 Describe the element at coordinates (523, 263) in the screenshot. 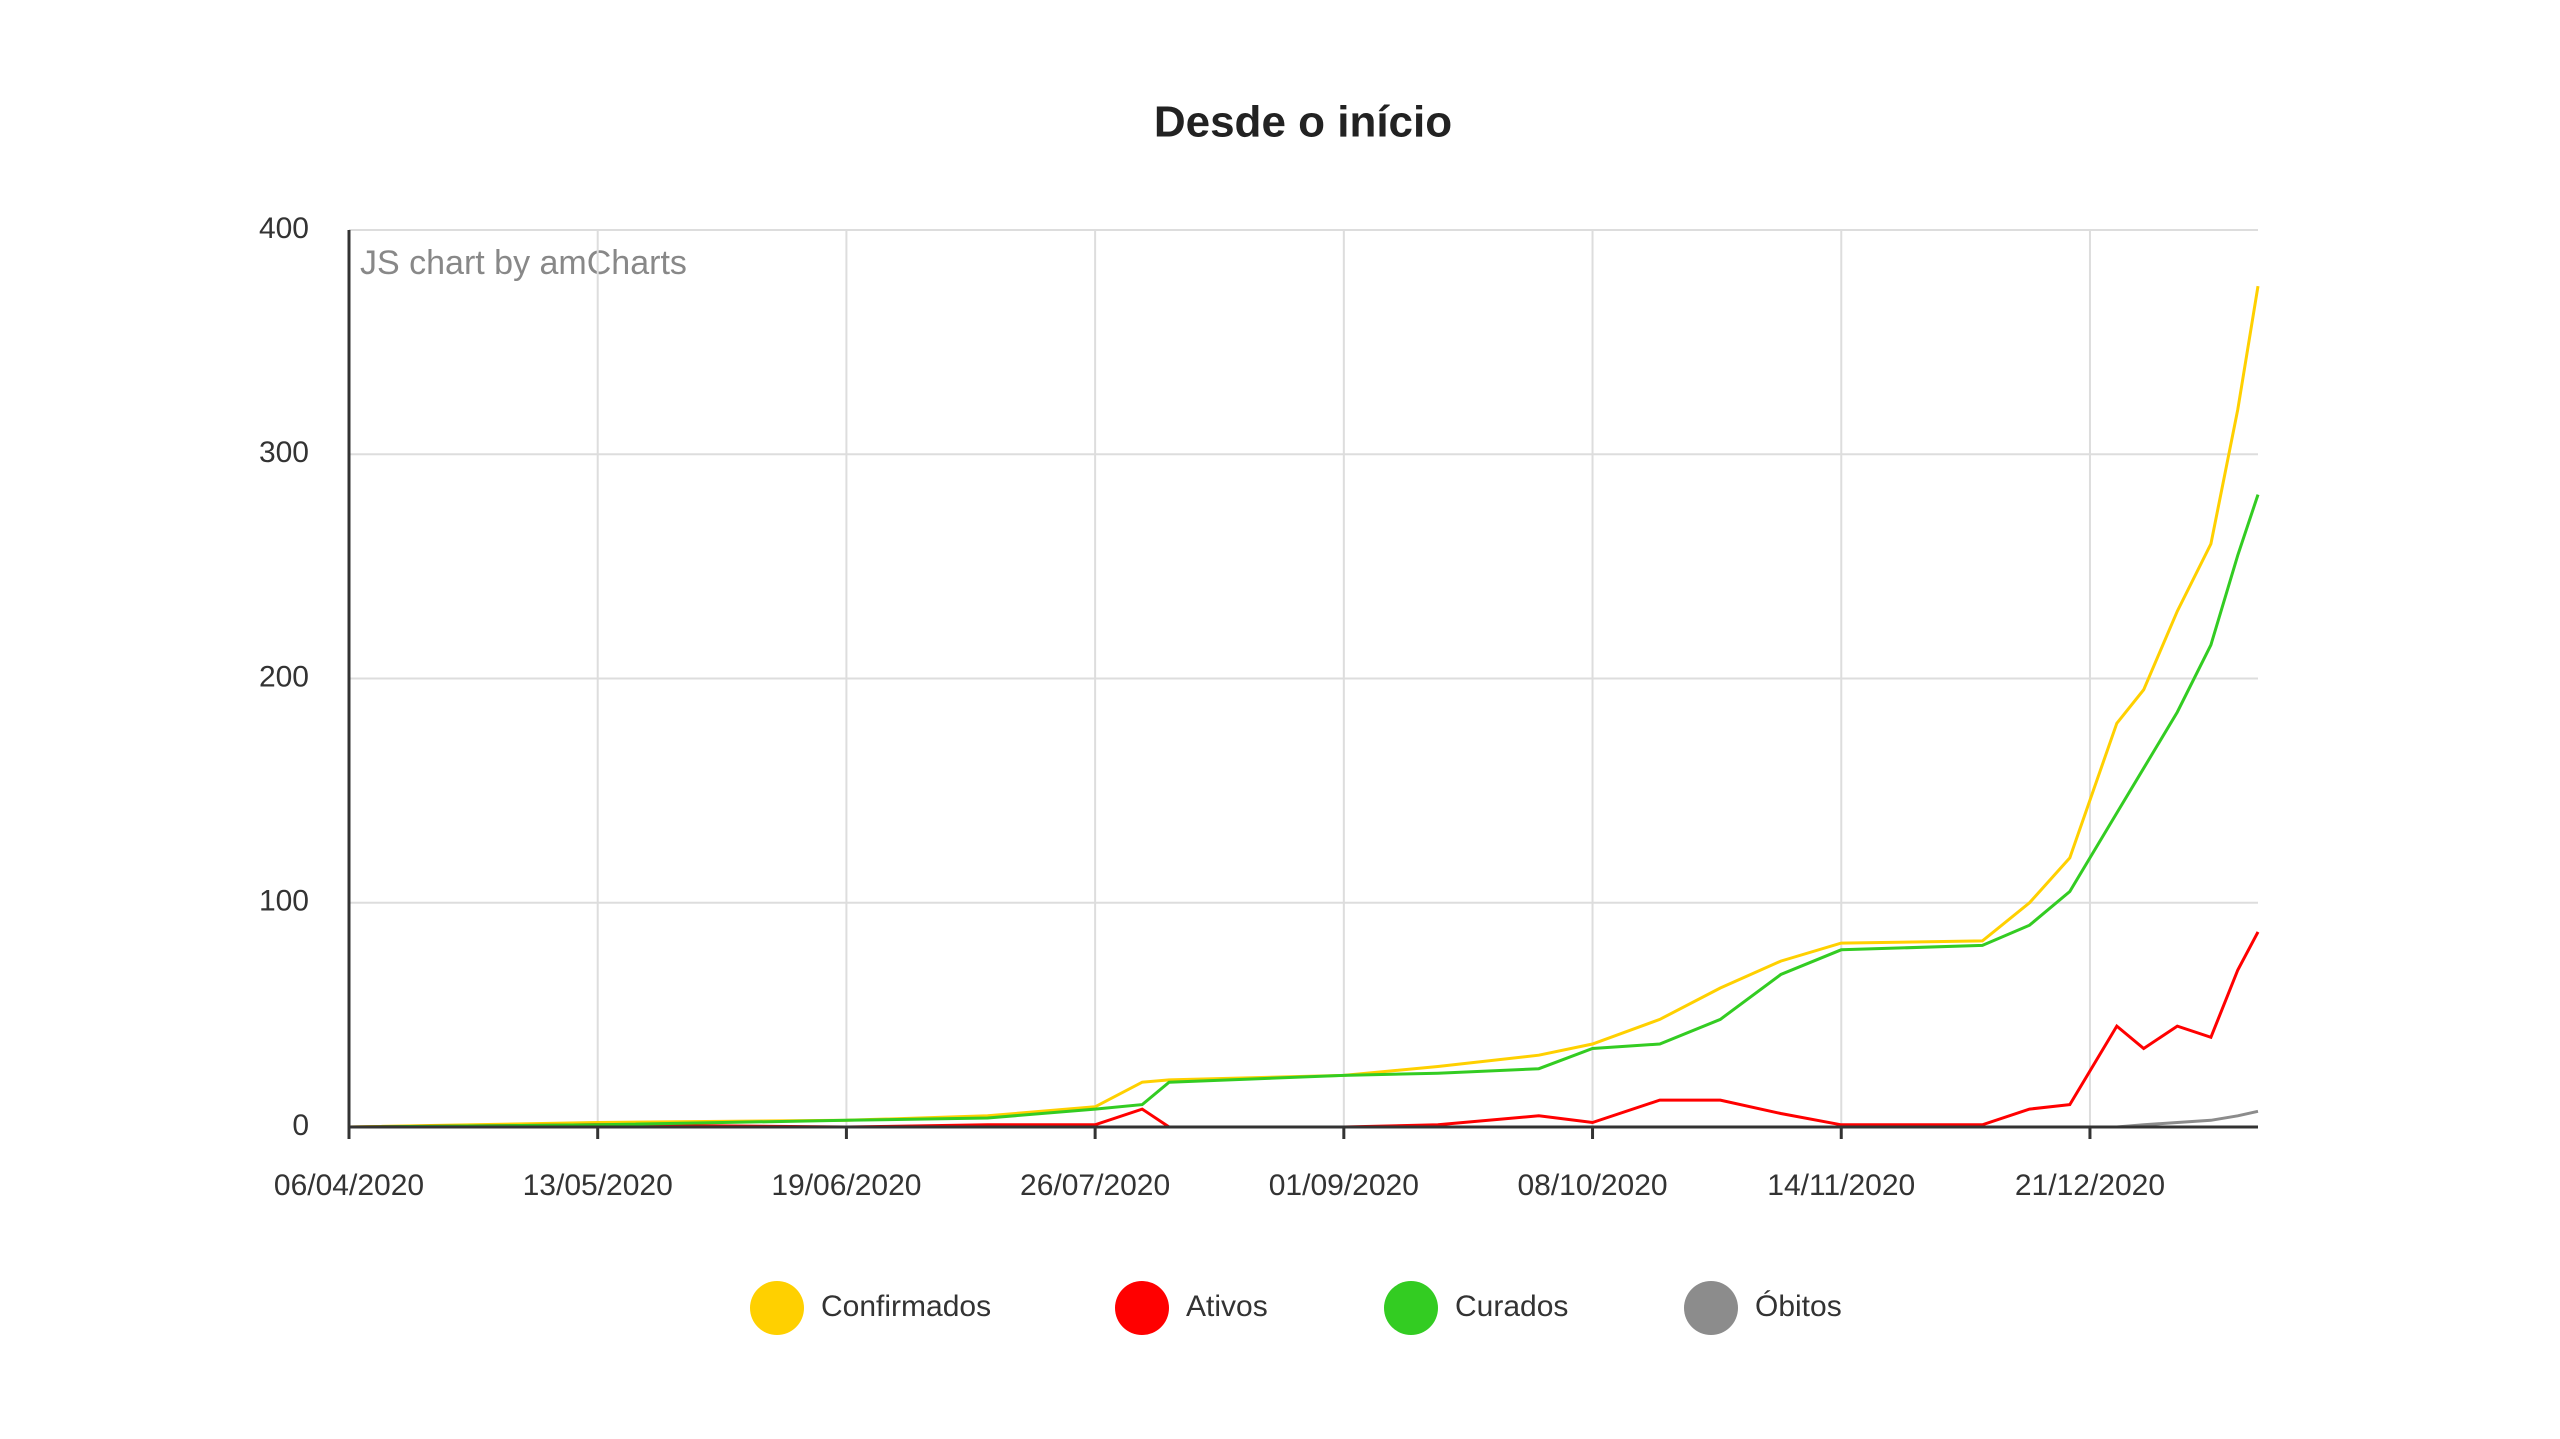

I see `watermark: JS chart by amCharts` at that location.